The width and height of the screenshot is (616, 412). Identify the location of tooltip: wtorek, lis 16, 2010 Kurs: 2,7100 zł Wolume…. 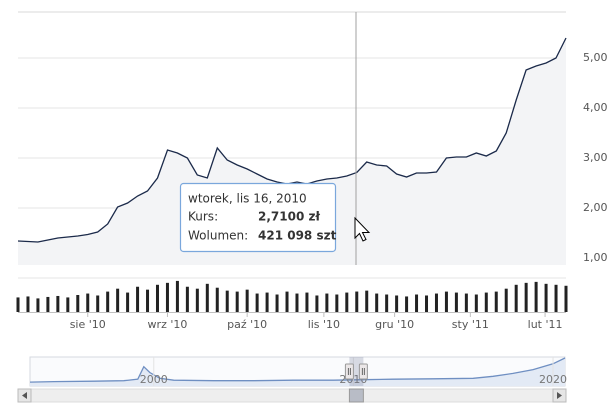
(258, 217).